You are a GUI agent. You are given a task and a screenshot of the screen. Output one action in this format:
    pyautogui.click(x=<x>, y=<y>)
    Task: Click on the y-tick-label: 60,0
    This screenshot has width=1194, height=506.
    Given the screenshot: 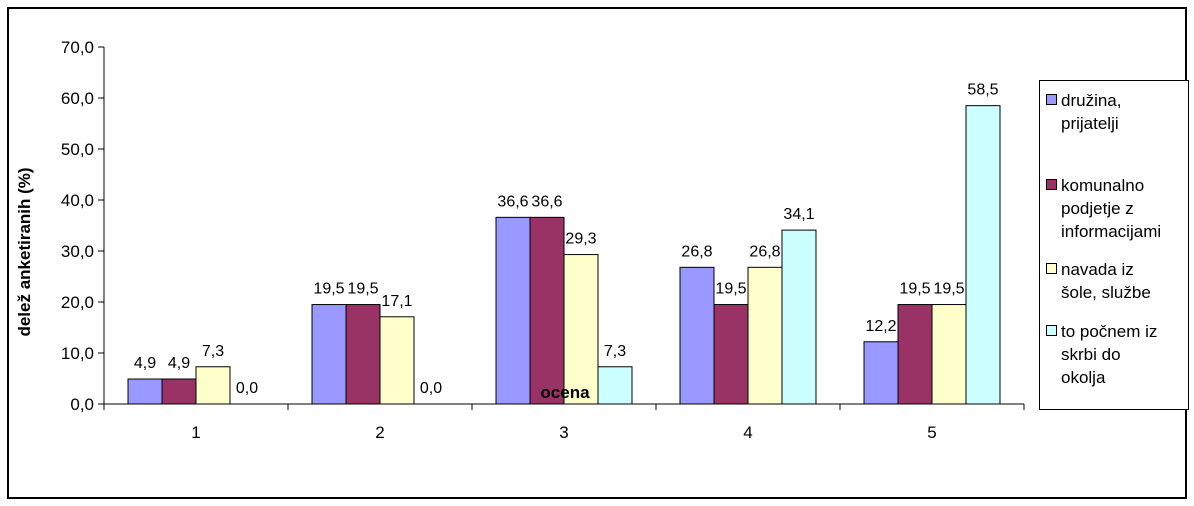 What is the action you would take?
    pyautogui.click(x=77, y=98)
    